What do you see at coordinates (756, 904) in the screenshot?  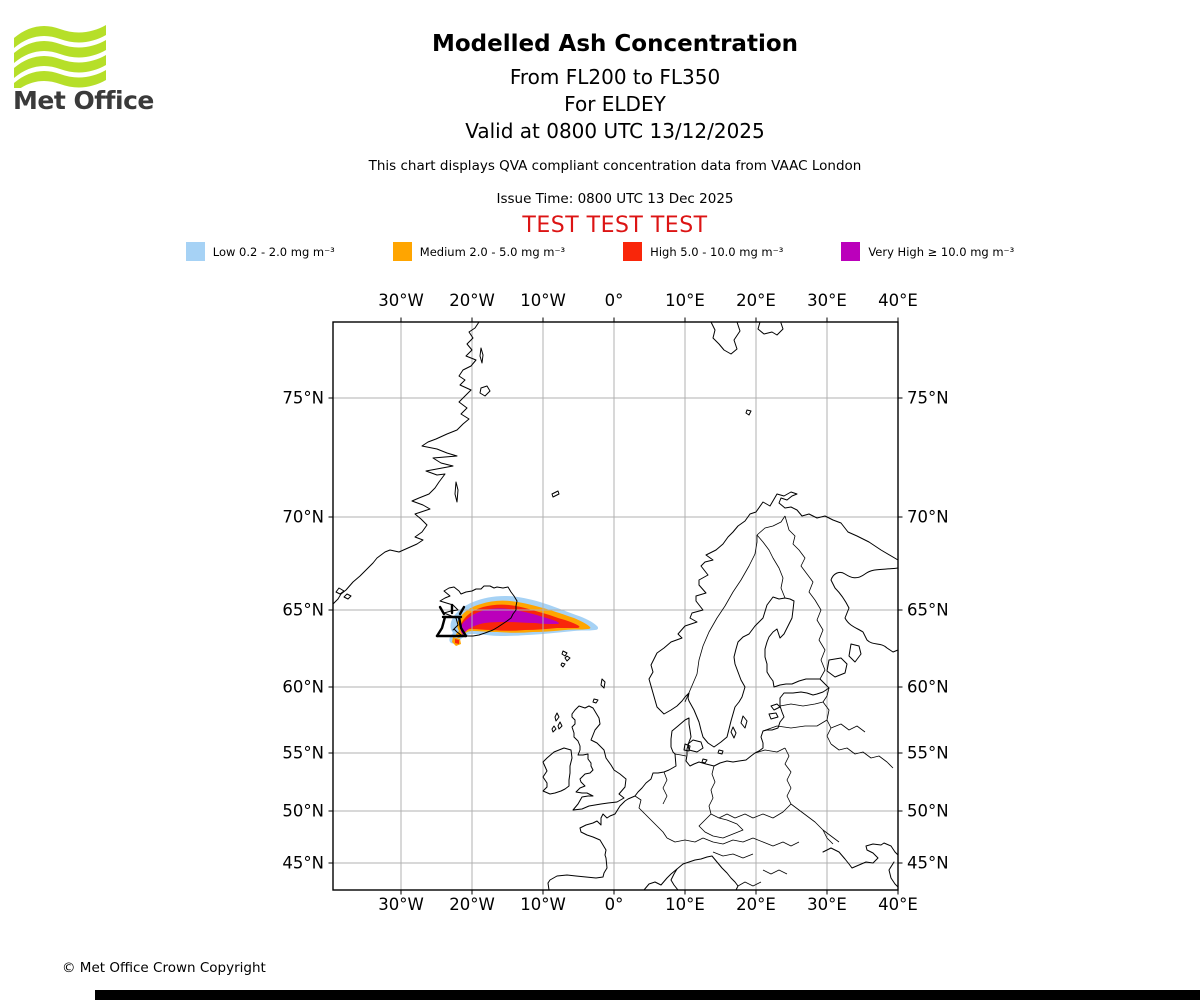 I see `lon-label-bottom: 20°E` at bounding box center [756, 904].